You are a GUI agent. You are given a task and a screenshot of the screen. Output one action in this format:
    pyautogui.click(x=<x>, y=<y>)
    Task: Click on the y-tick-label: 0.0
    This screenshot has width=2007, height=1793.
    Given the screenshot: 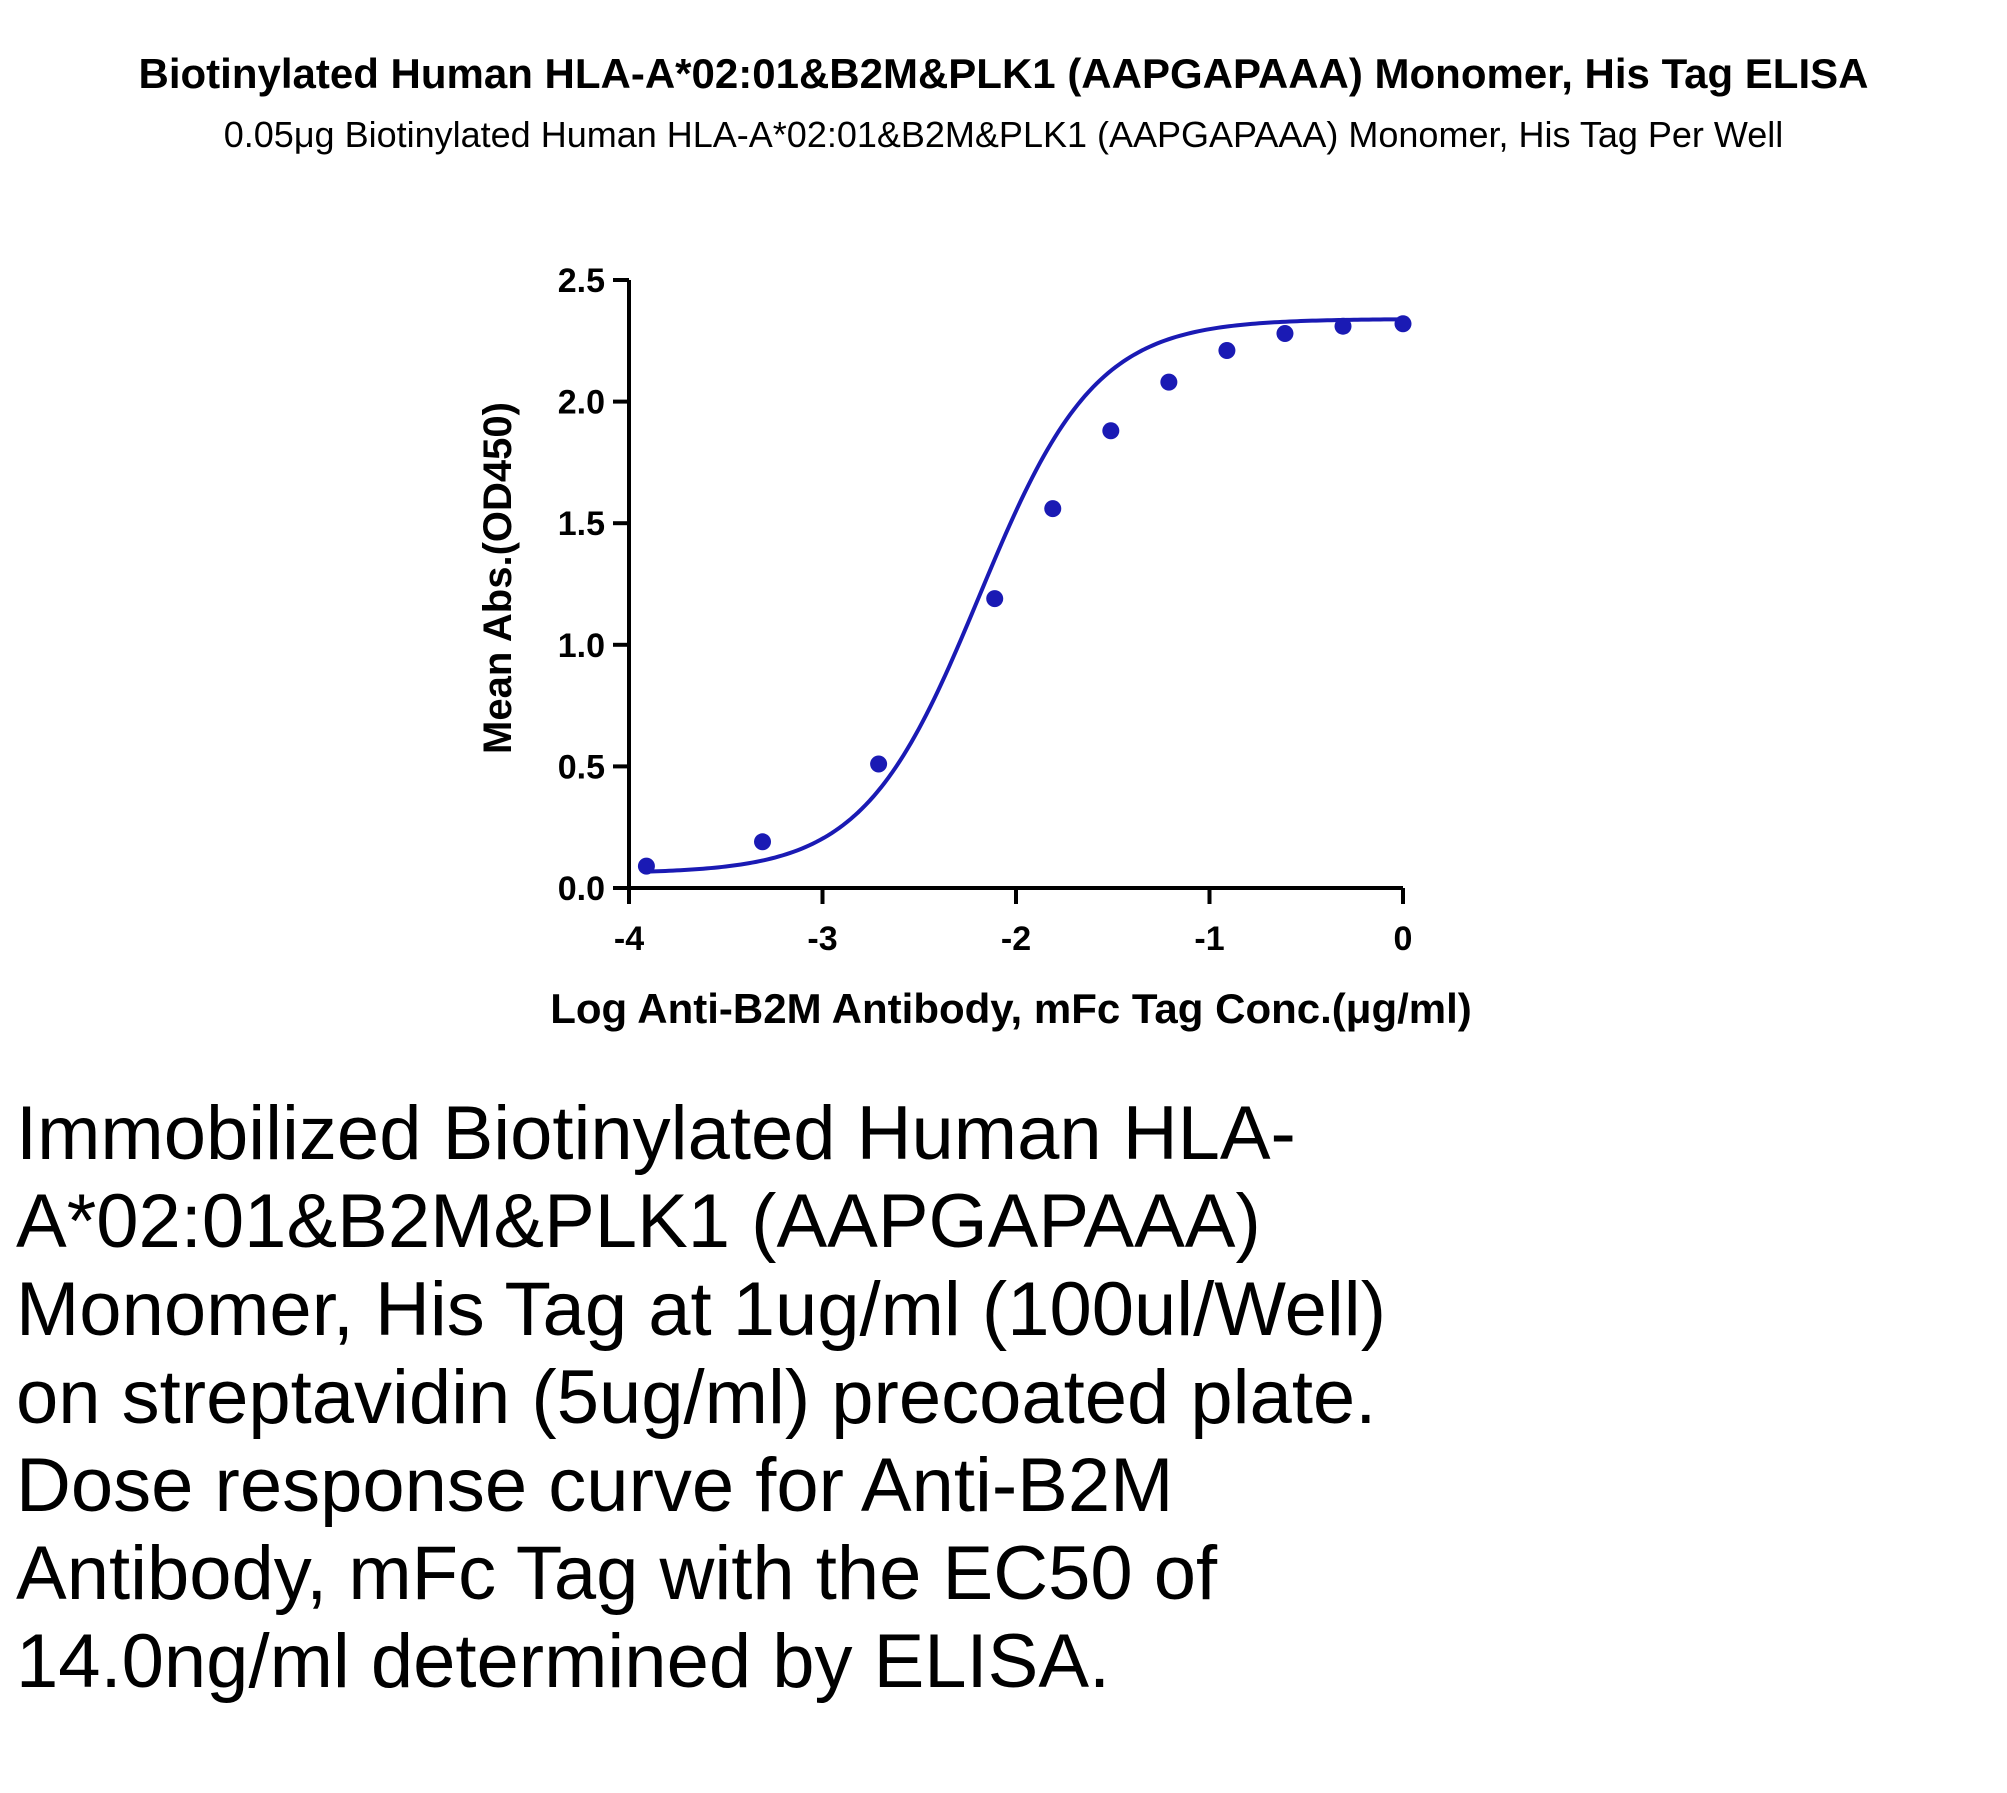 What is the action you would take?
    pyautogui.click(x=581, y=889)
    